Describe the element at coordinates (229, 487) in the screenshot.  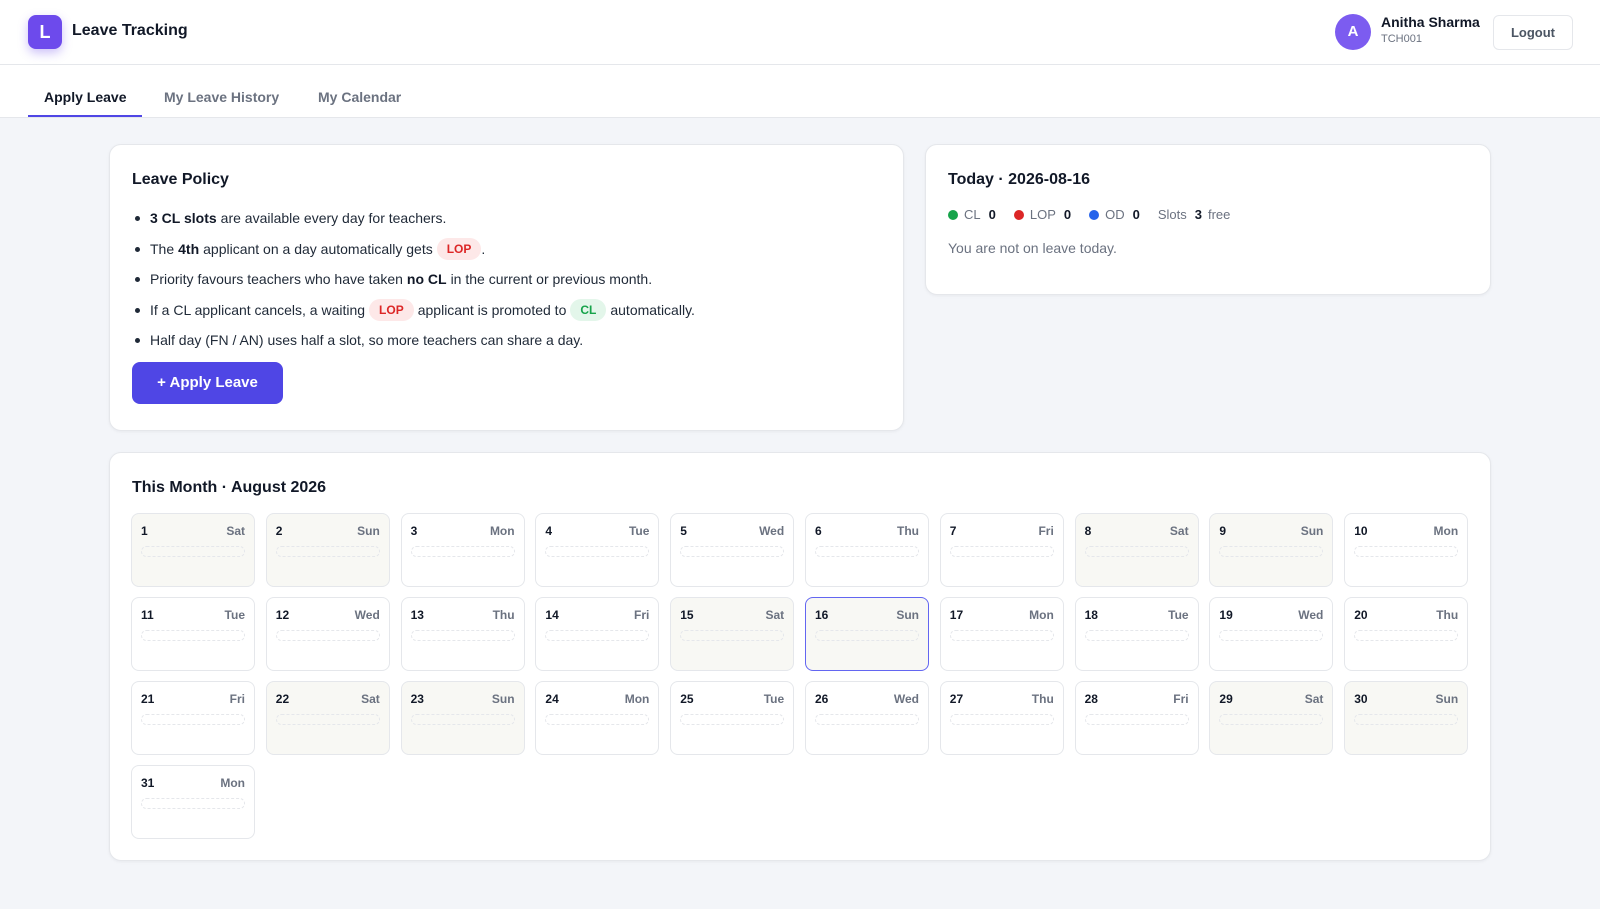
I see `calendar-title: This Month · August 2026` at that location.